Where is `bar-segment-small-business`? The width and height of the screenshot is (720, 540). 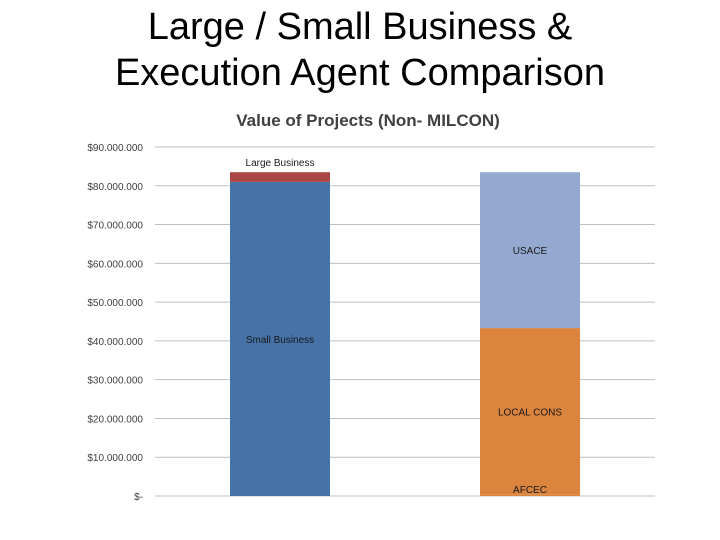 bar-segment-small-business is located at coordinates (280, 338).